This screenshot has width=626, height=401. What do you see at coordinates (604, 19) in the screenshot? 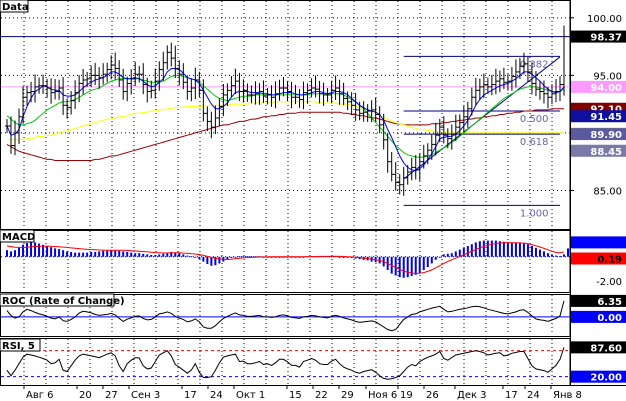
I see `price-axis-tick-label: 100.00` at bounding box center [604, 19].